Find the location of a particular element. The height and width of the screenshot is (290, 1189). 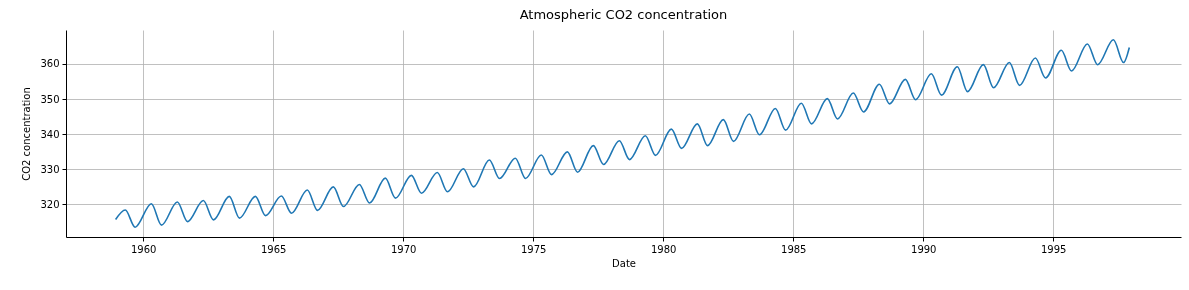

y-tick-label: 350 is located at coordinates (50, 99).